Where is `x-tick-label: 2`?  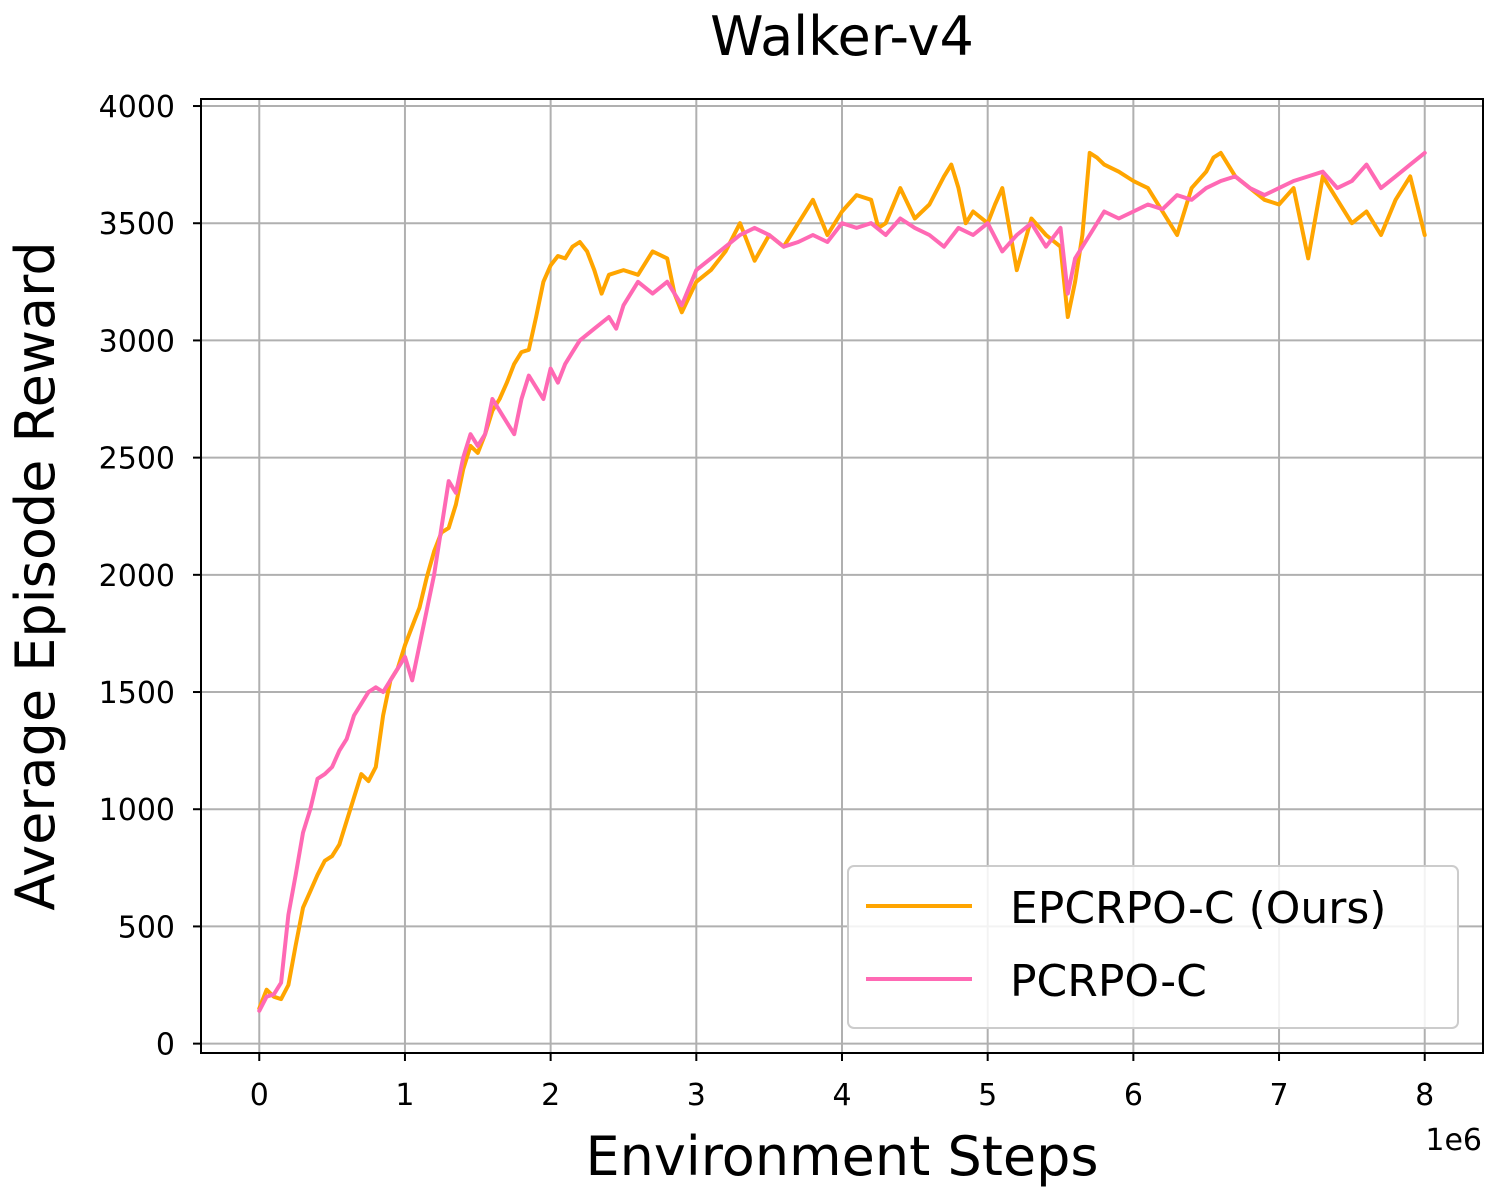 x-tick-label: 2 is located at coordinates (550, 1095).